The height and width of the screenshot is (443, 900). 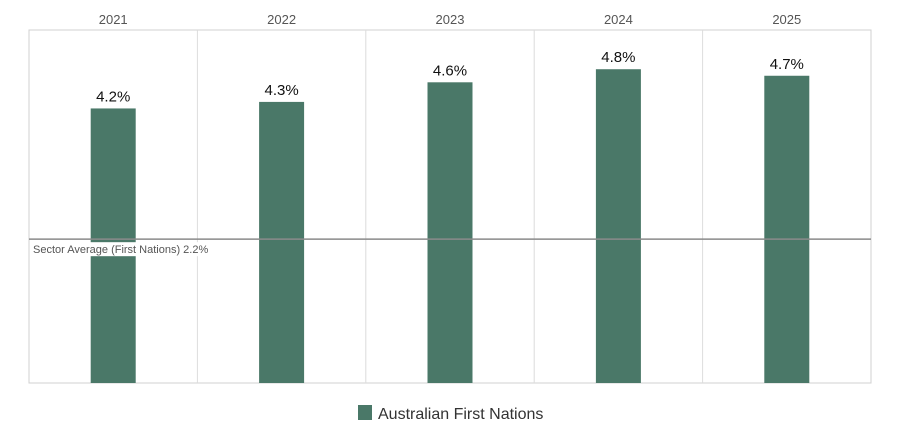 I want to click on data-label: 4.8%, so click(x=618, y=57).